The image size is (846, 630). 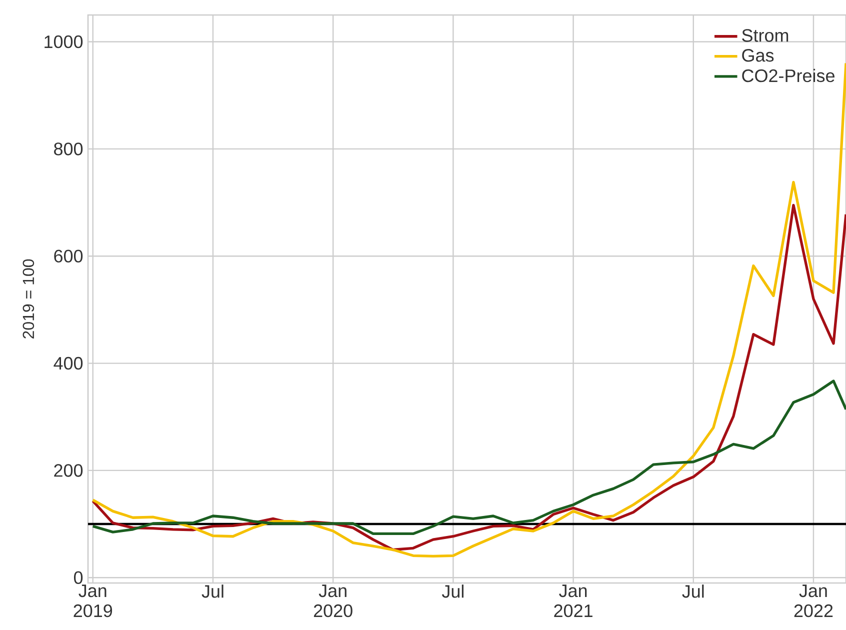 I want to click on y-tick-label: 800, so click(x=68, y=149).